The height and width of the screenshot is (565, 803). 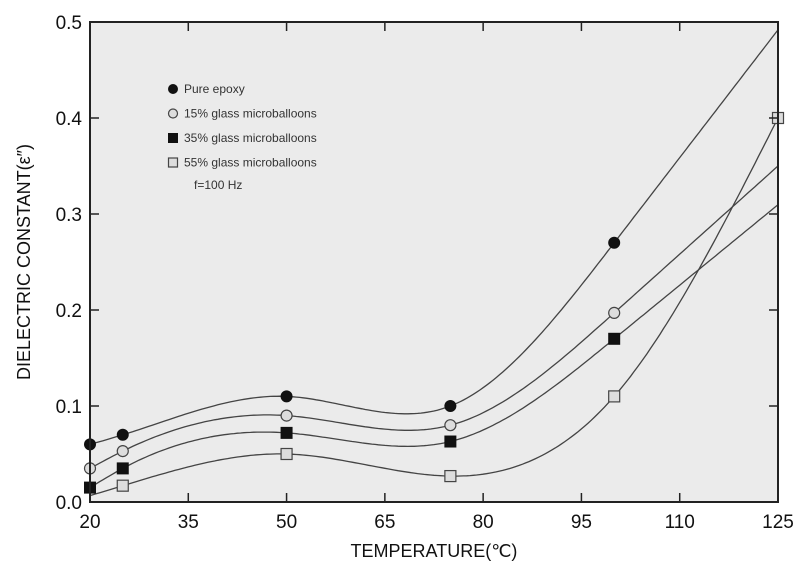 I want to click on x-tick-label: 20, so click(x=89, y=522).